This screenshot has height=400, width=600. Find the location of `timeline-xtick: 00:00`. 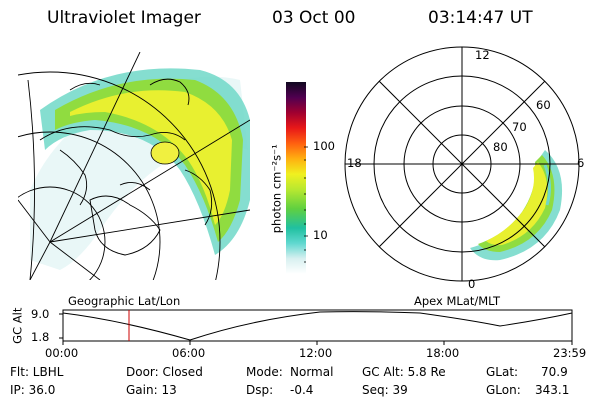

timeline-xtick: 00:00 is located at coordinates (62, 353).